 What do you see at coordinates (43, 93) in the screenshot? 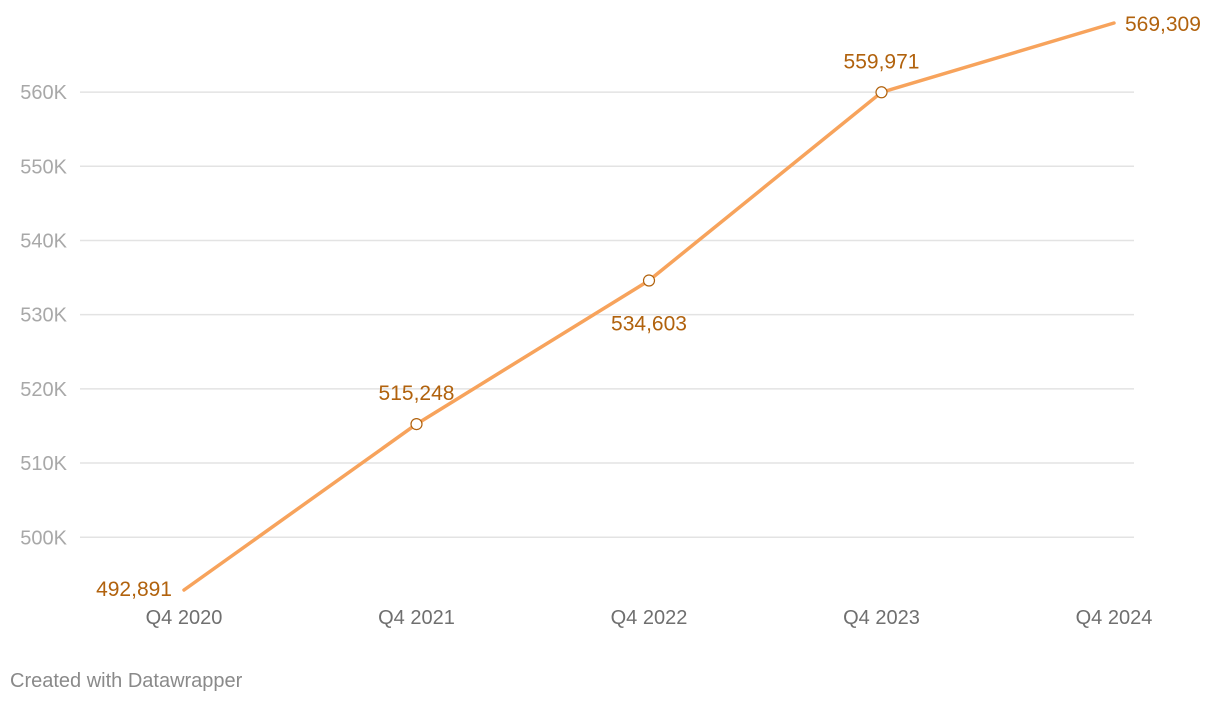
I see `y-tick-label: 560K` at bounding box center [43, 93].